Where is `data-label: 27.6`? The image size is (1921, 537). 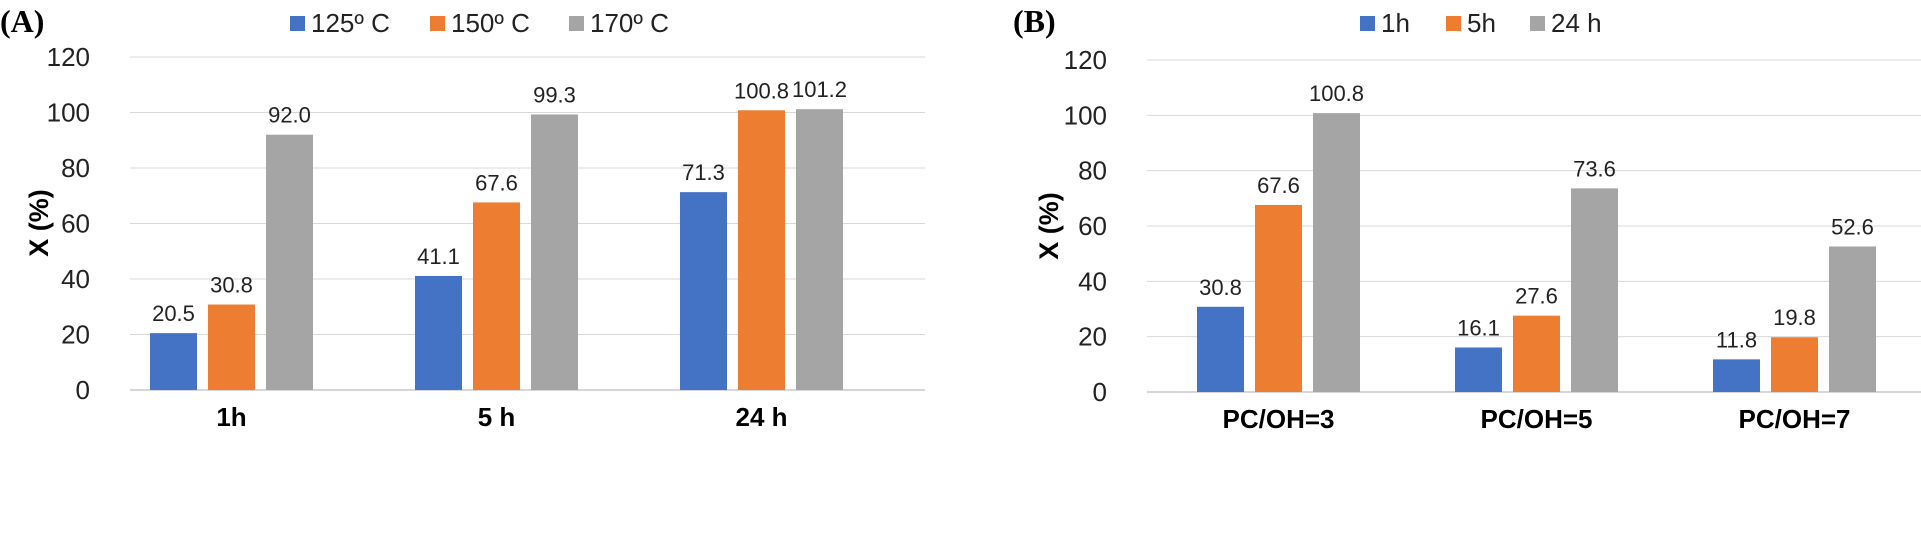
data-label: 27.6 is located at coordinates (1536, 296).